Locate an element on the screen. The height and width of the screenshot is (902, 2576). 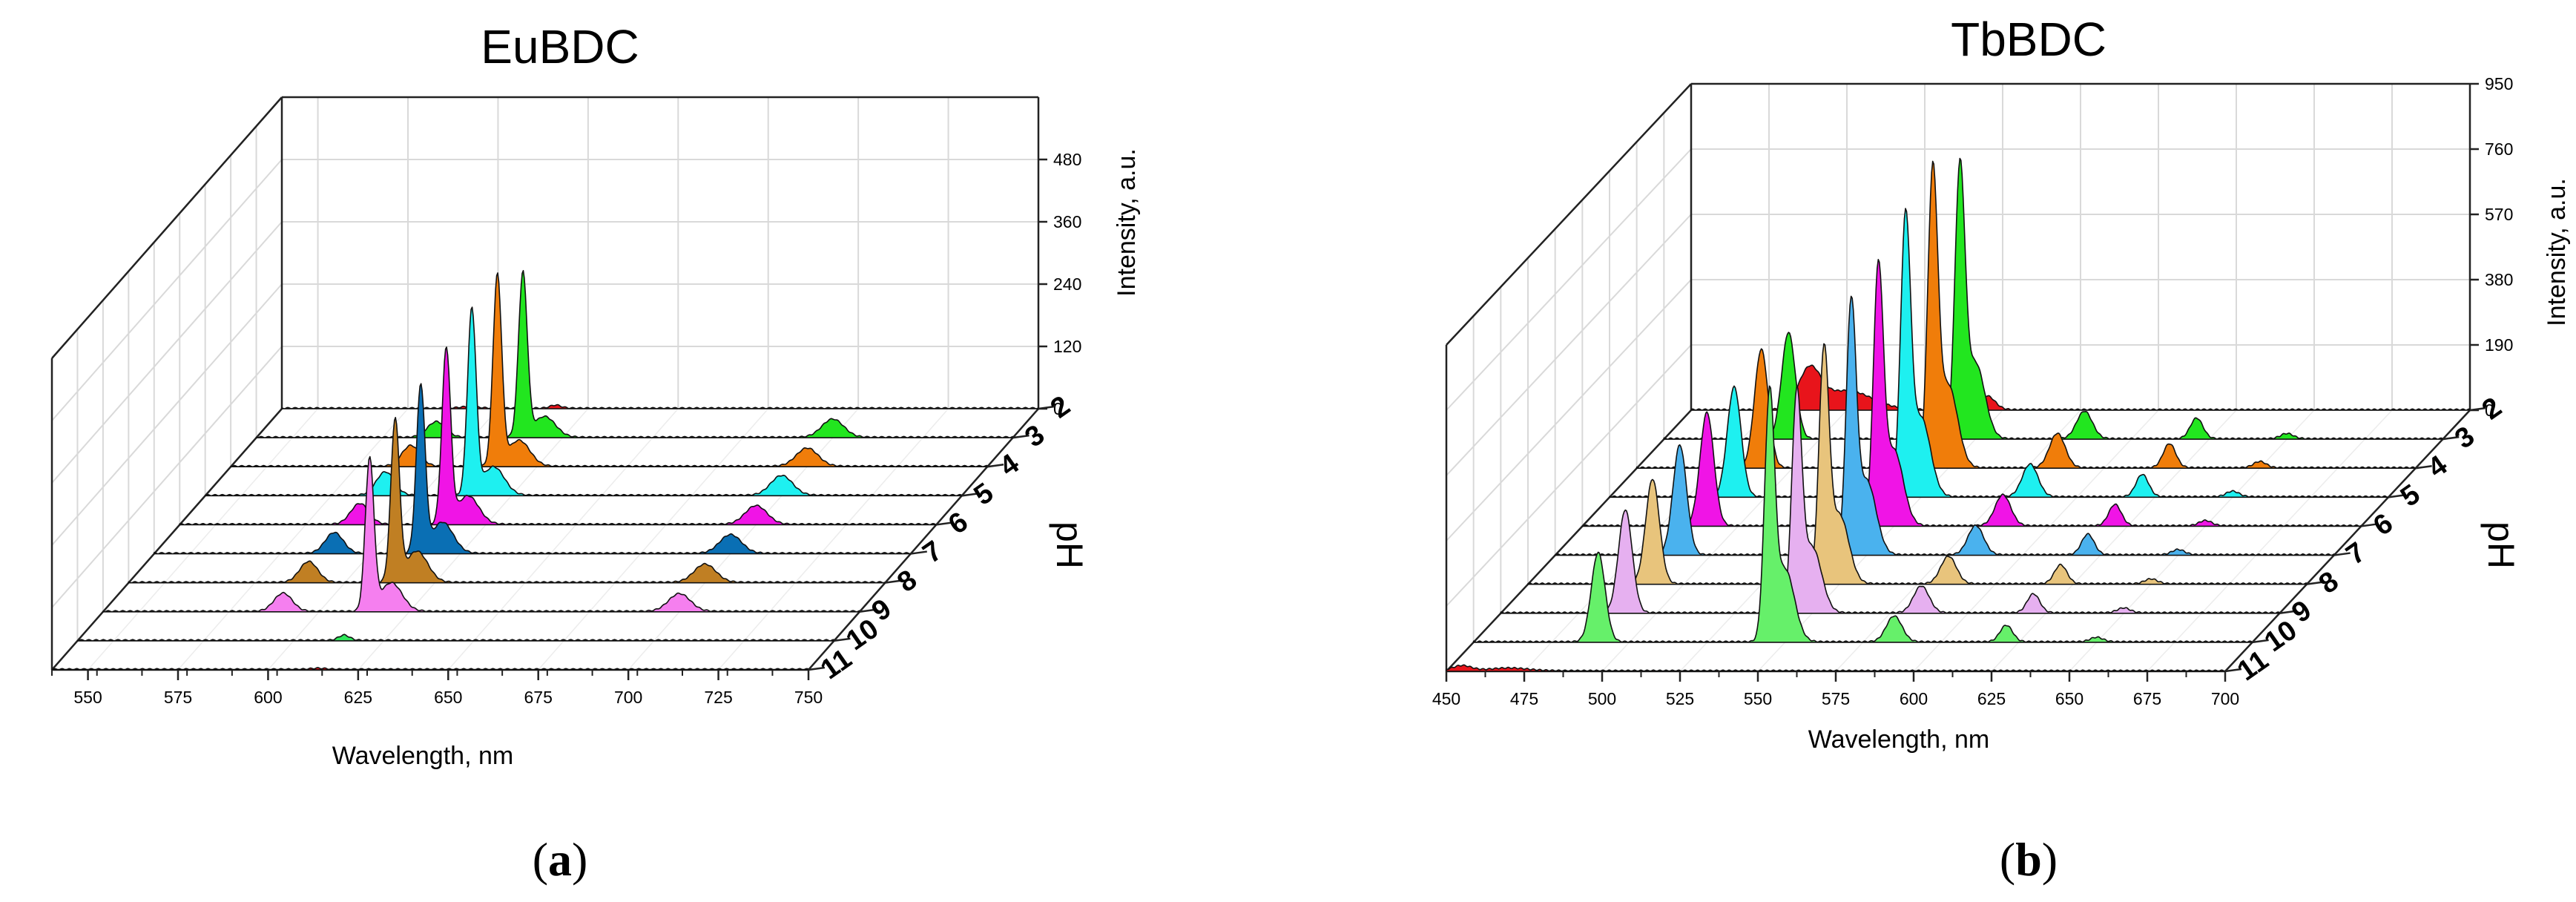
y-tick-label: 950 is located at coordinates (2499, 83).